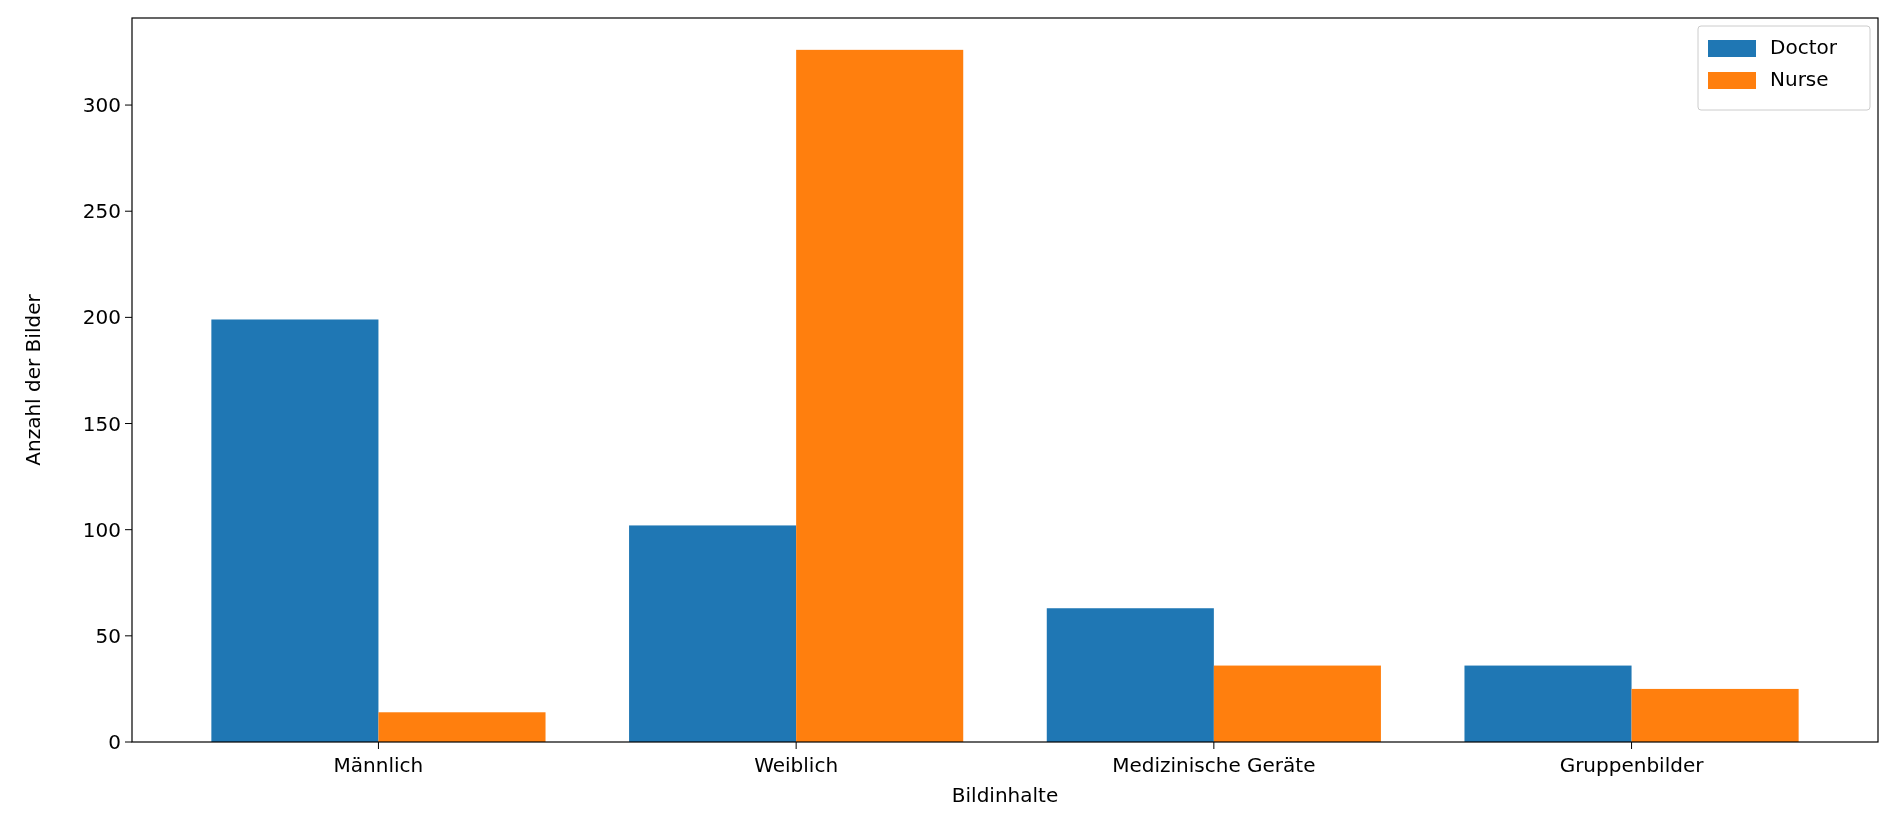 The width and height of the screenshot is (1890, 813). What do you see at coordinates (33, 379) in the screenshot?
I see `y-axis-title: Anzahl der Bilder` at bounding box center [33, 379].